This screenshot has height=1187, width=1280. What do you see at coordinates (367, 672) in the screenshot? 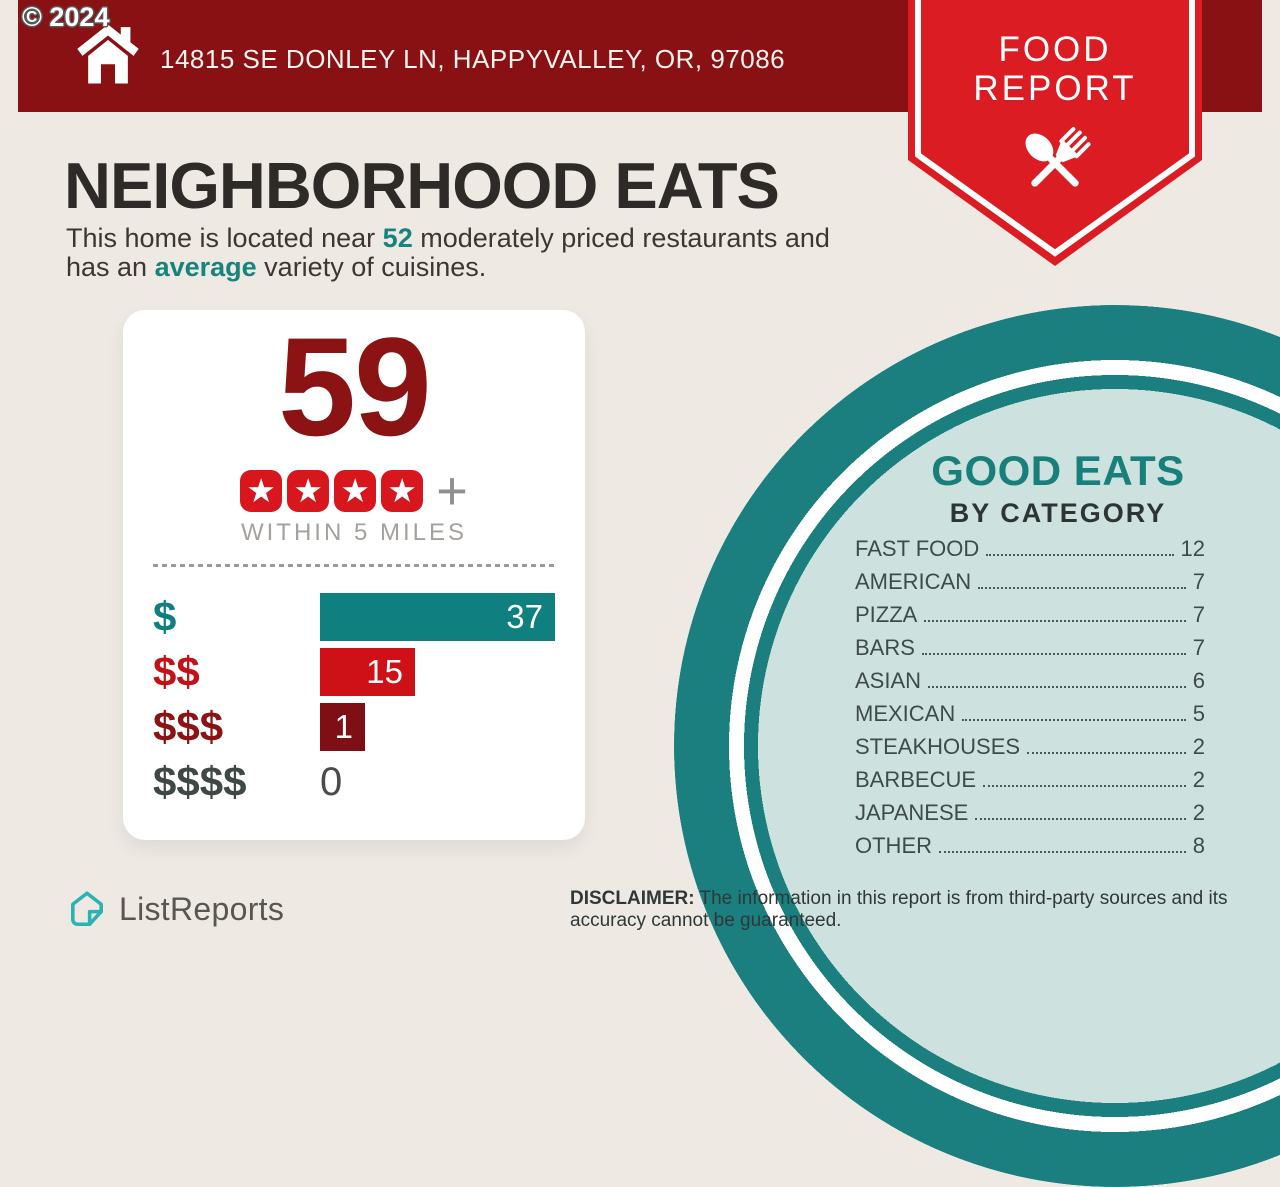
I see `price-tier-bar: 15` at bounding box center [367, 672].